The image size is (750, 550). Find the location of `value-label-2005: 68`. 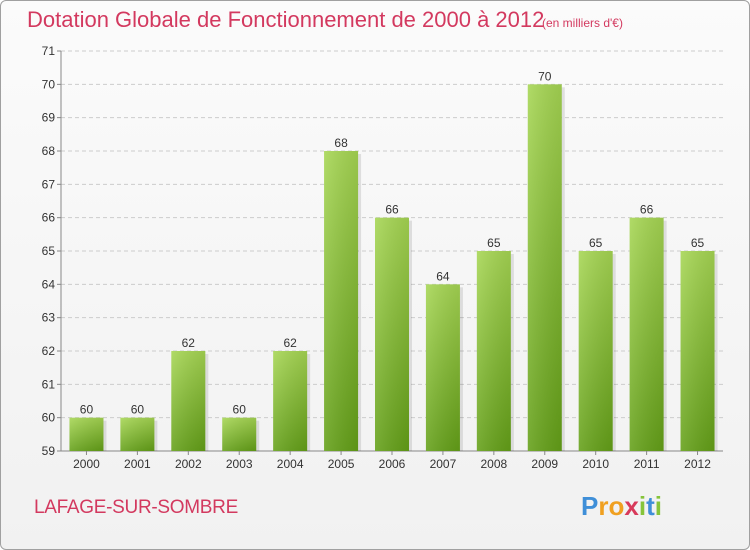

value-label-2005: 68 is located at coordinates (341, 143).